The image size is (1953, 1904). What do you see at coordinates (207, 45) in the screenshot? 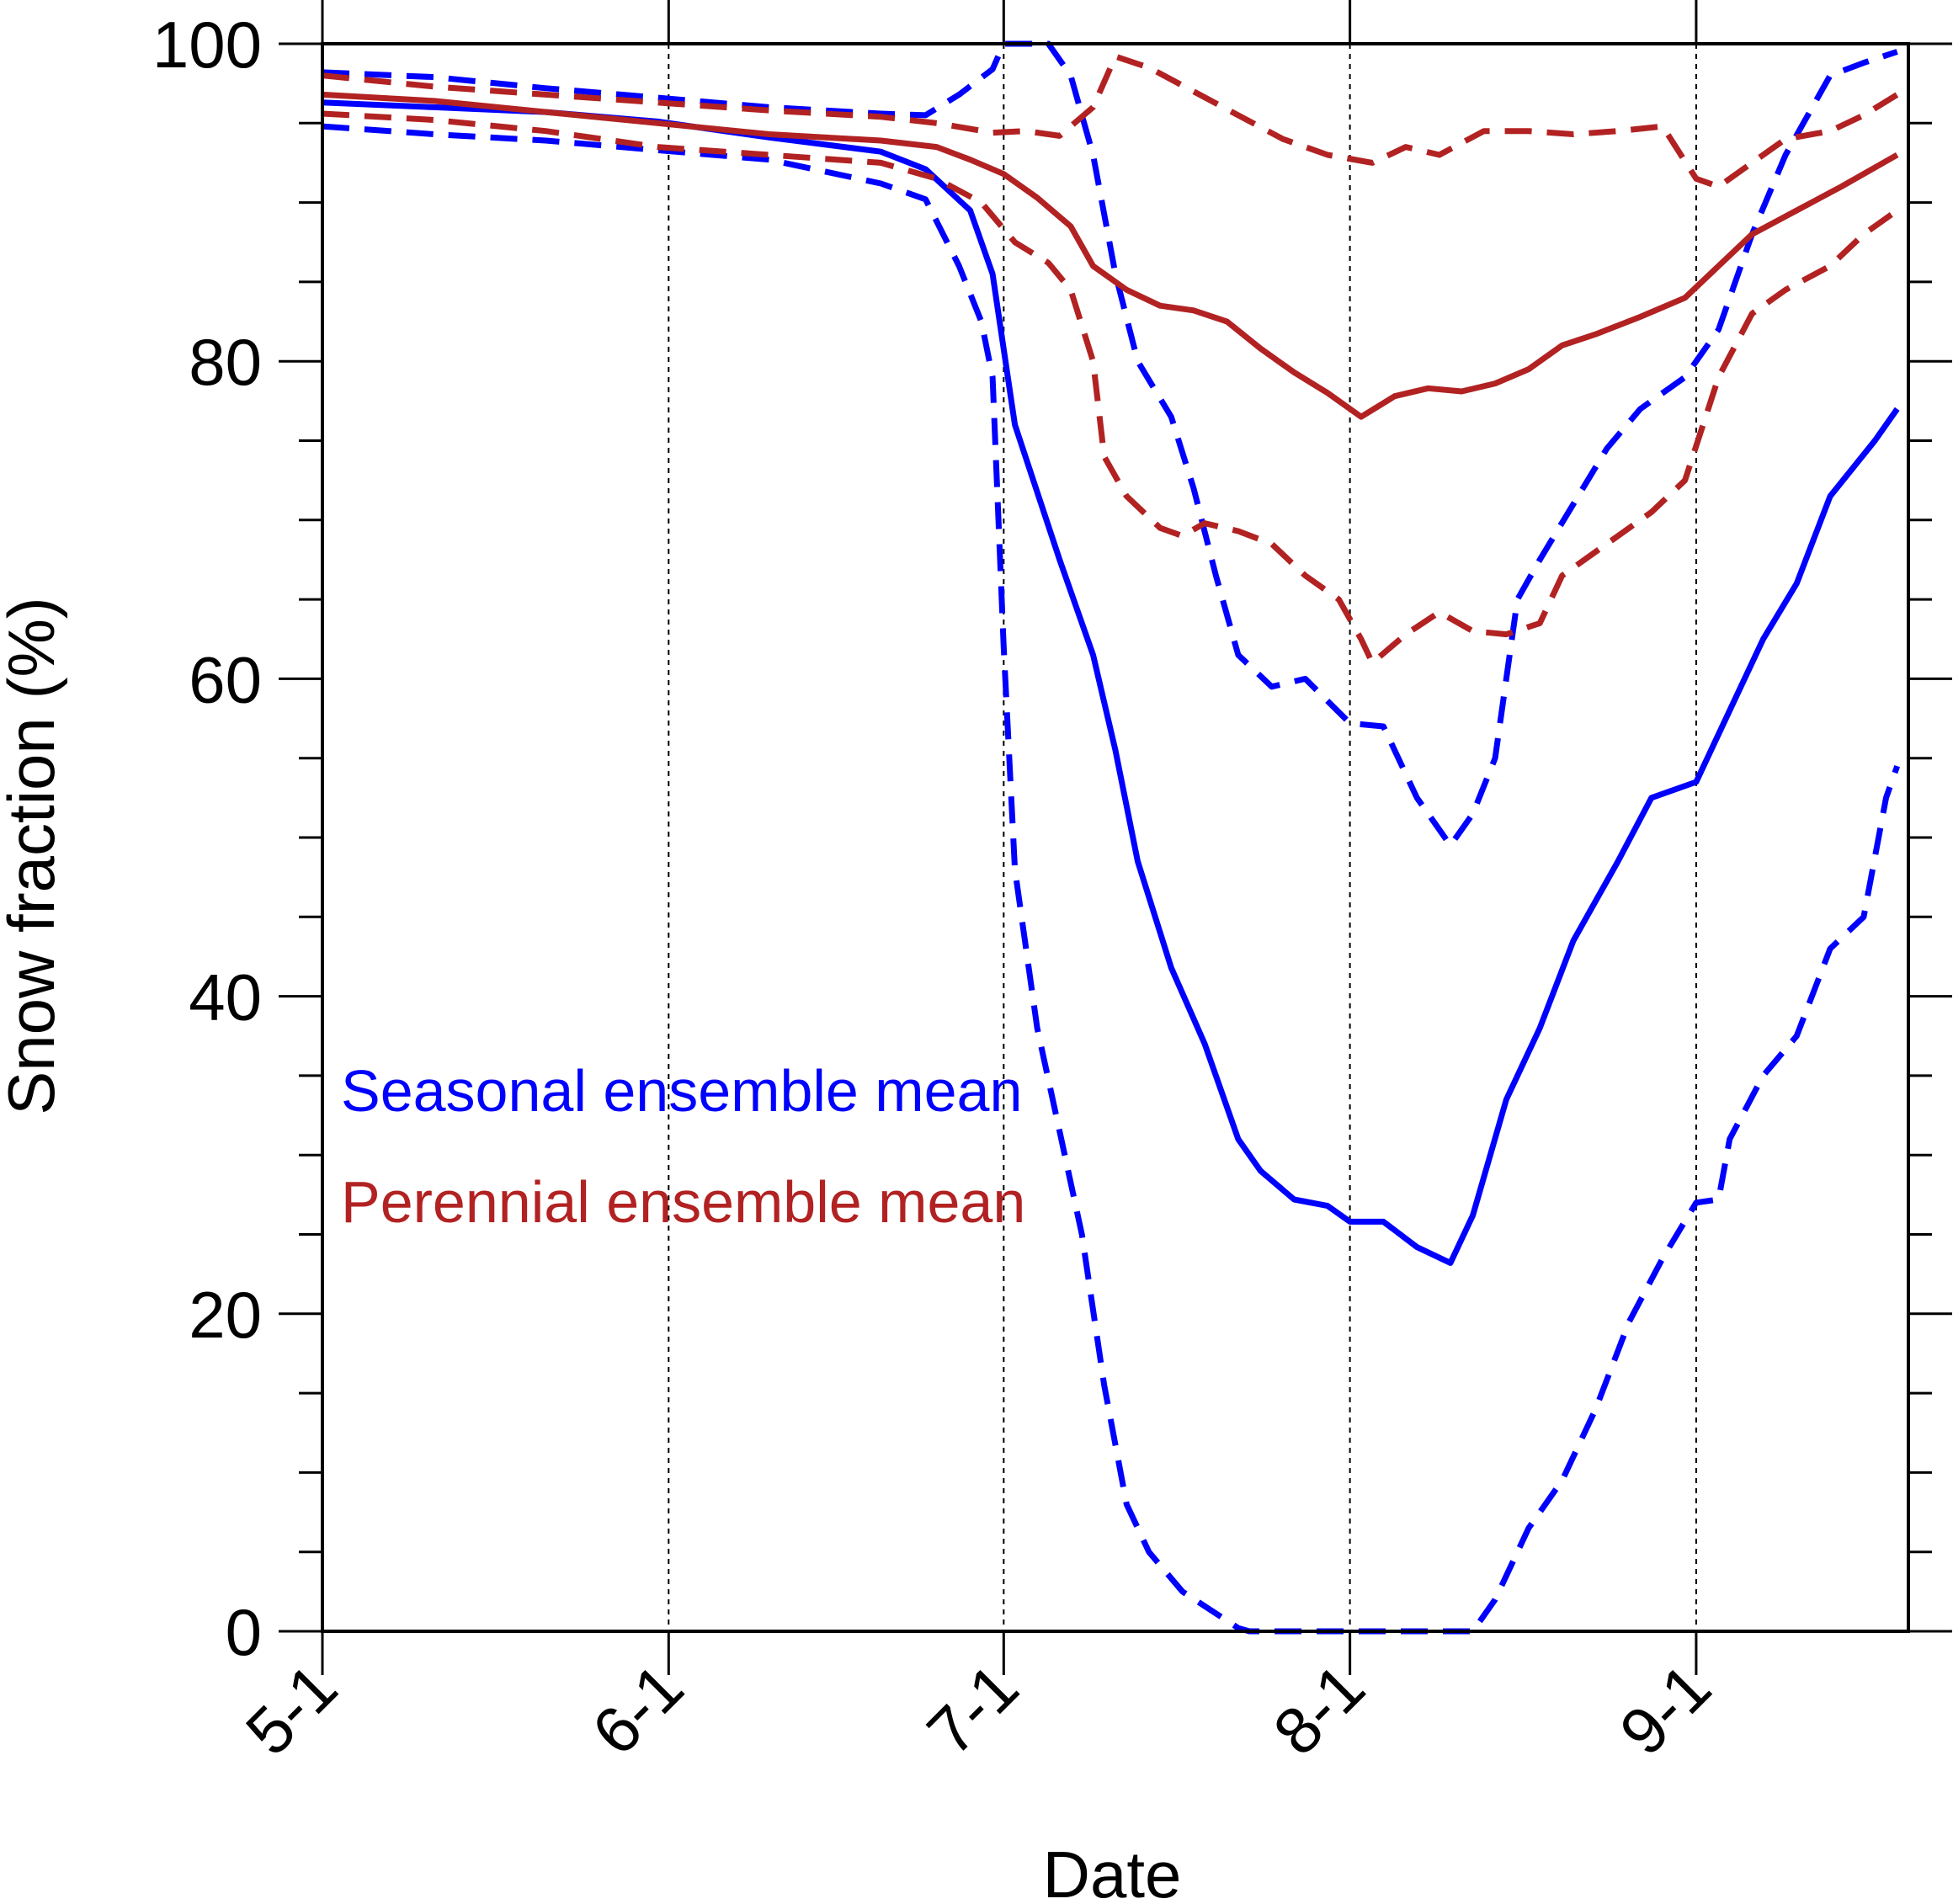
I see `y-tick-label: 100` at bounding box center [207, 45].